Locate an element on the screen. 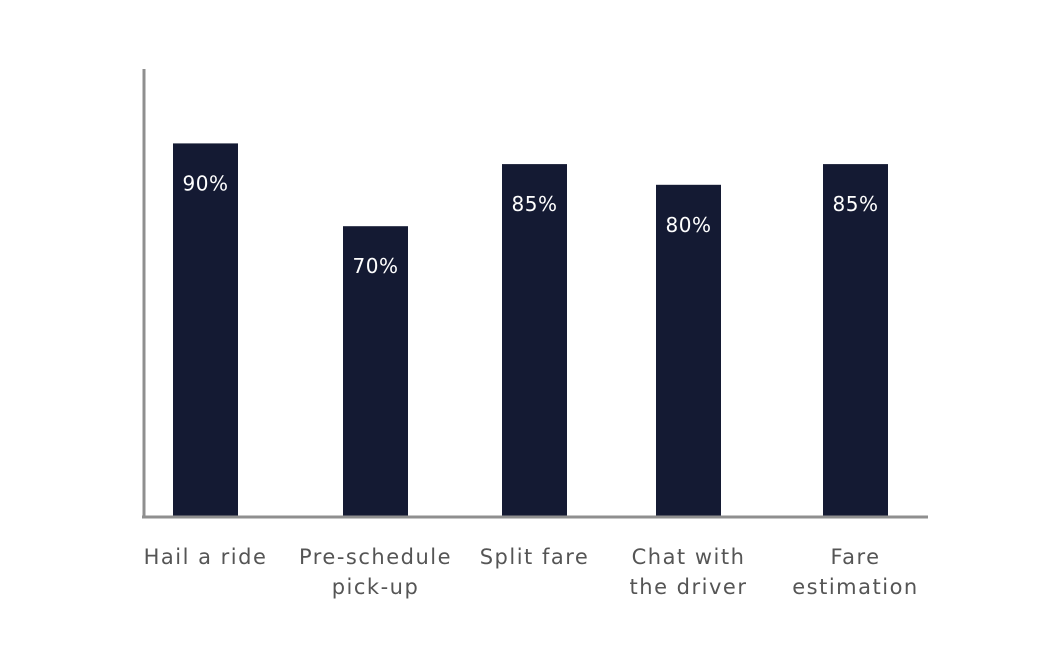 Image resolution: width=1052 pixels, height=664 pixels. x-tick-label: Pre-schedule is located at coordinates (375, 557).